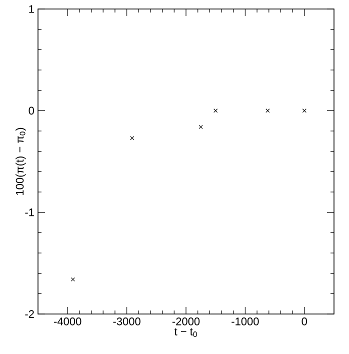  What do you see at coordinates (68, 322) in the screenshot?
I see `x-tick-label: -4000` at bounding box center [68, 322].